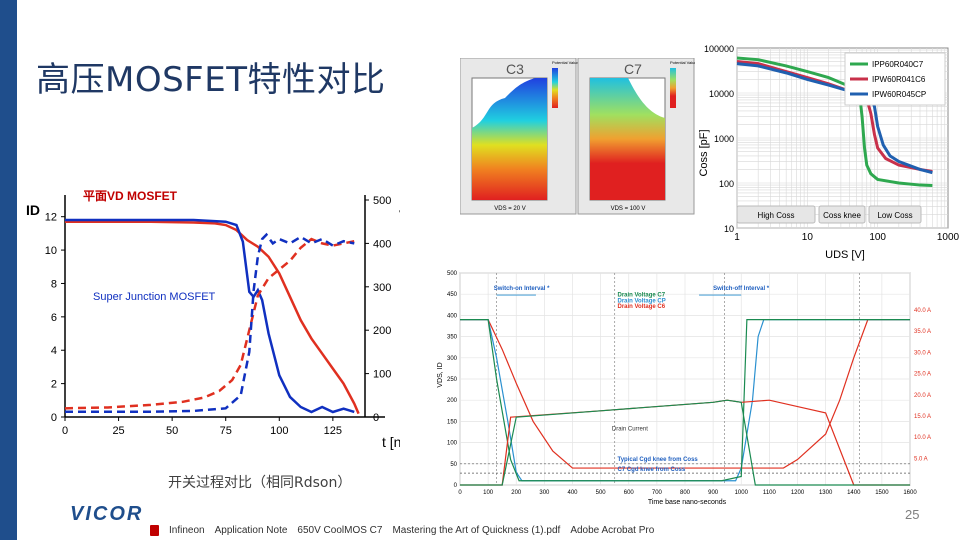  What do you see at coordinates (452, 274) in the screenshot?
I see `y-tick-label: 500` at bounding box center [452, 274].